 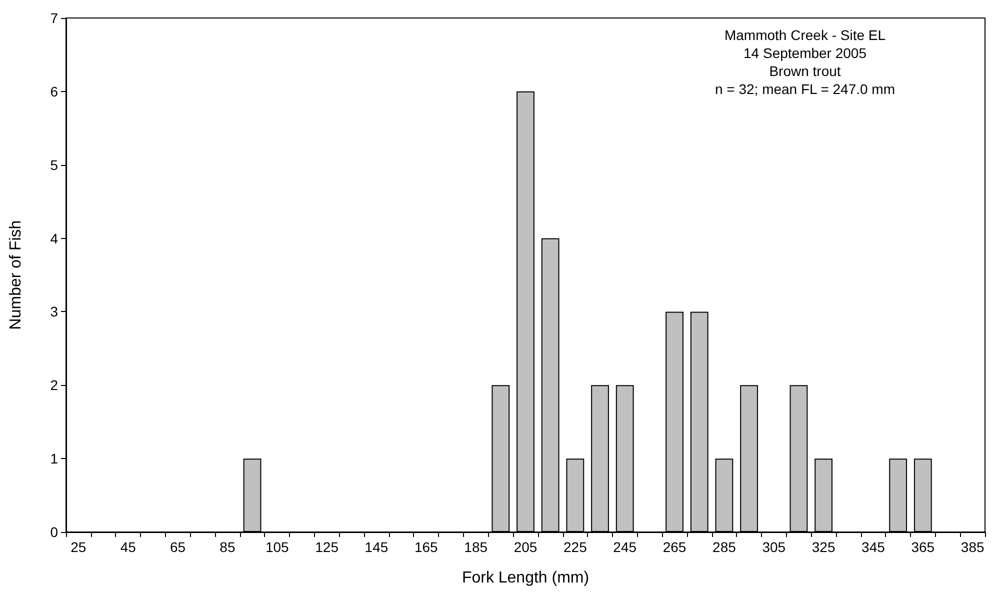 I want to click on y-tick-label: 6, so click(x=54, y=91).